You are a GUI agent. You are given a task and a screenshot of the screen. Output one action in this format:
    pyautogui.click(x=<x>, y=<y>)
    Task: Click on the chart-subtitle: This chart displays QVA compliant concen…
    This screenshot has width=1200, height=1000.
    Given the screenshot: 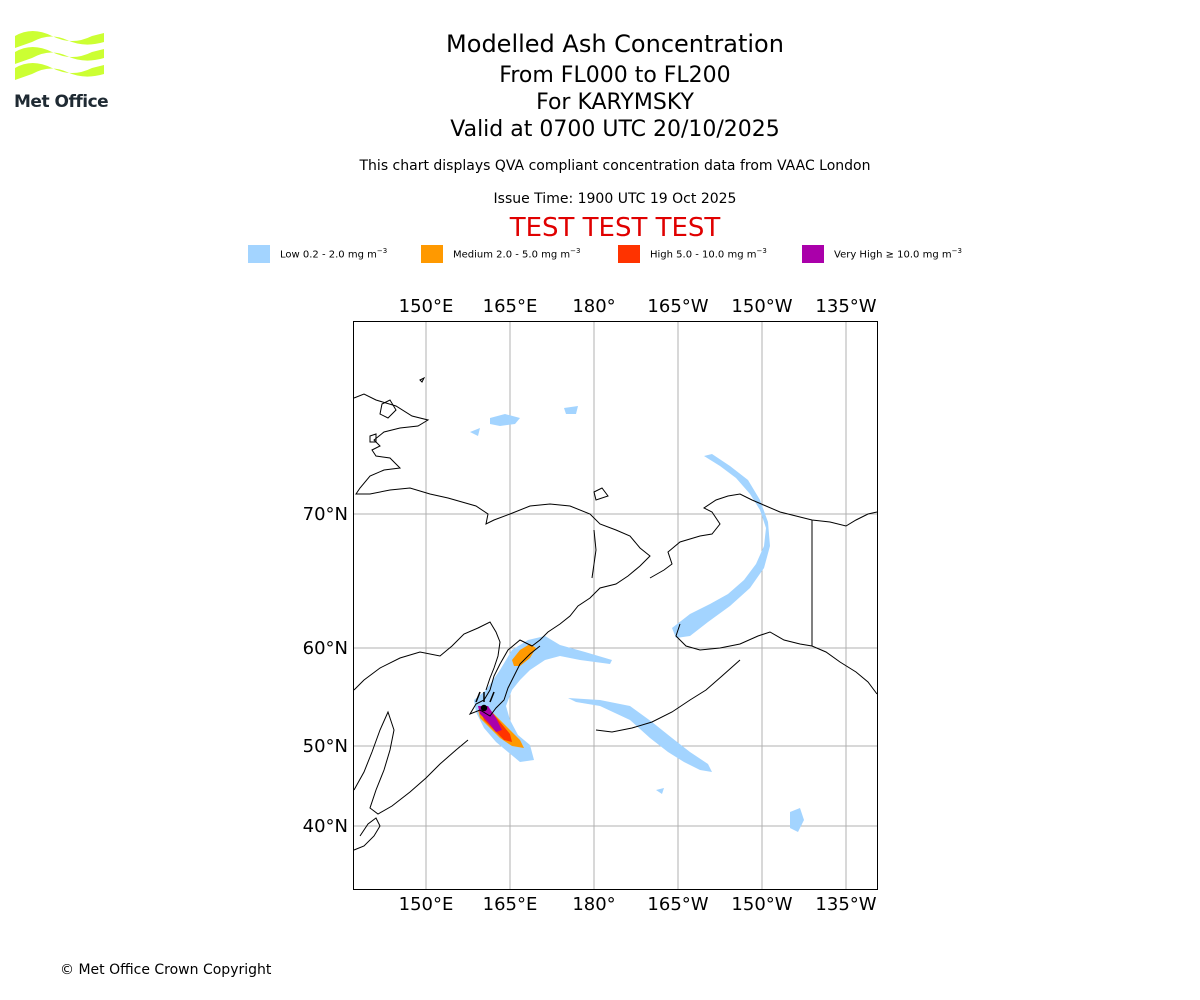 What is the action you would take?
    pyautogui.click(x=615, y=166)
    